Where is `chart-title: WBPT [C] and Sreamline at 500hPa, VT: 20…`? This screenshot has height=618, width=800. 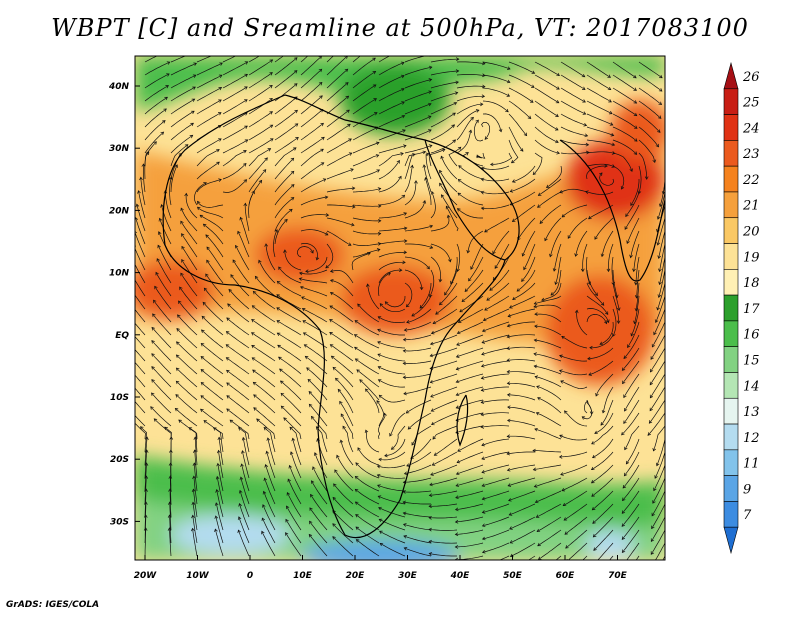
chart-title: WBPT [C] and Sreamline at 500hPa, VT: 20… is located at coordinates (400, 28).